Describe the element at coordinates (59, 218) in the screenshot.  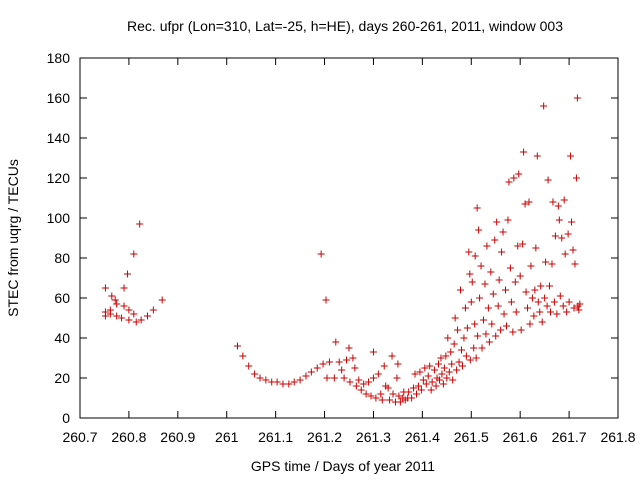
I see `y-tick-label: 100` at that location.